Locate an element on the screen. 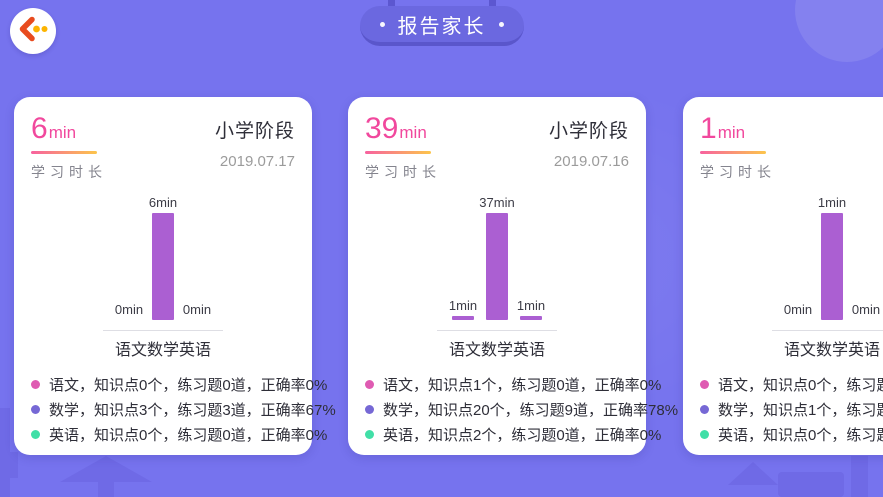  legend-row: 英语，知识点2个，练习题0道，正确率0% is located at coordinates (513, 434).